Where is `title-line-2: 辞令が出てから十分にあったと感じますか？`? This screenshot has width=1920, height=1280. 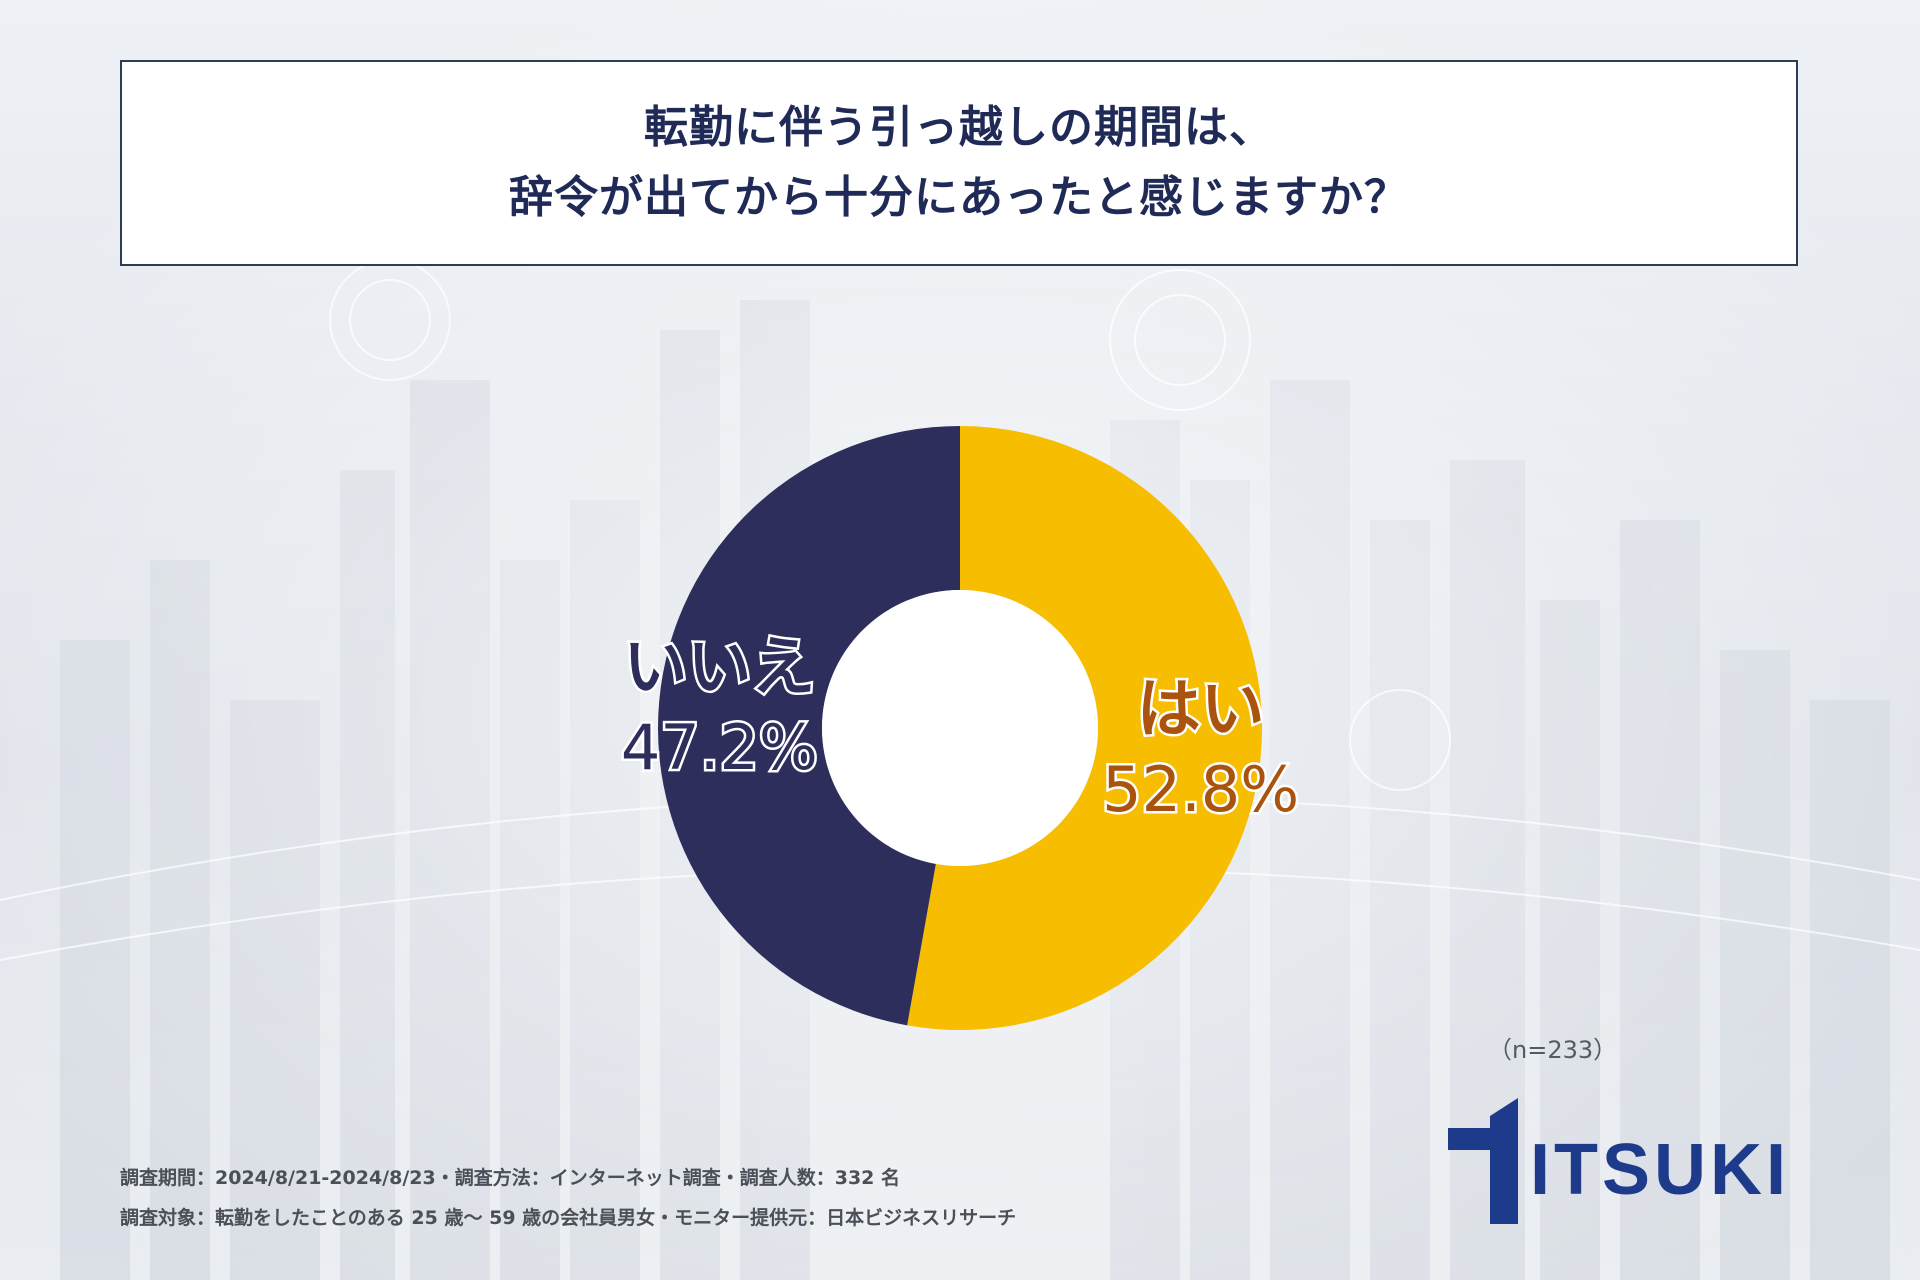
title-line-2: 辞令が出てから十分にあったと感じますか？ is located at coordinates (959, 197).